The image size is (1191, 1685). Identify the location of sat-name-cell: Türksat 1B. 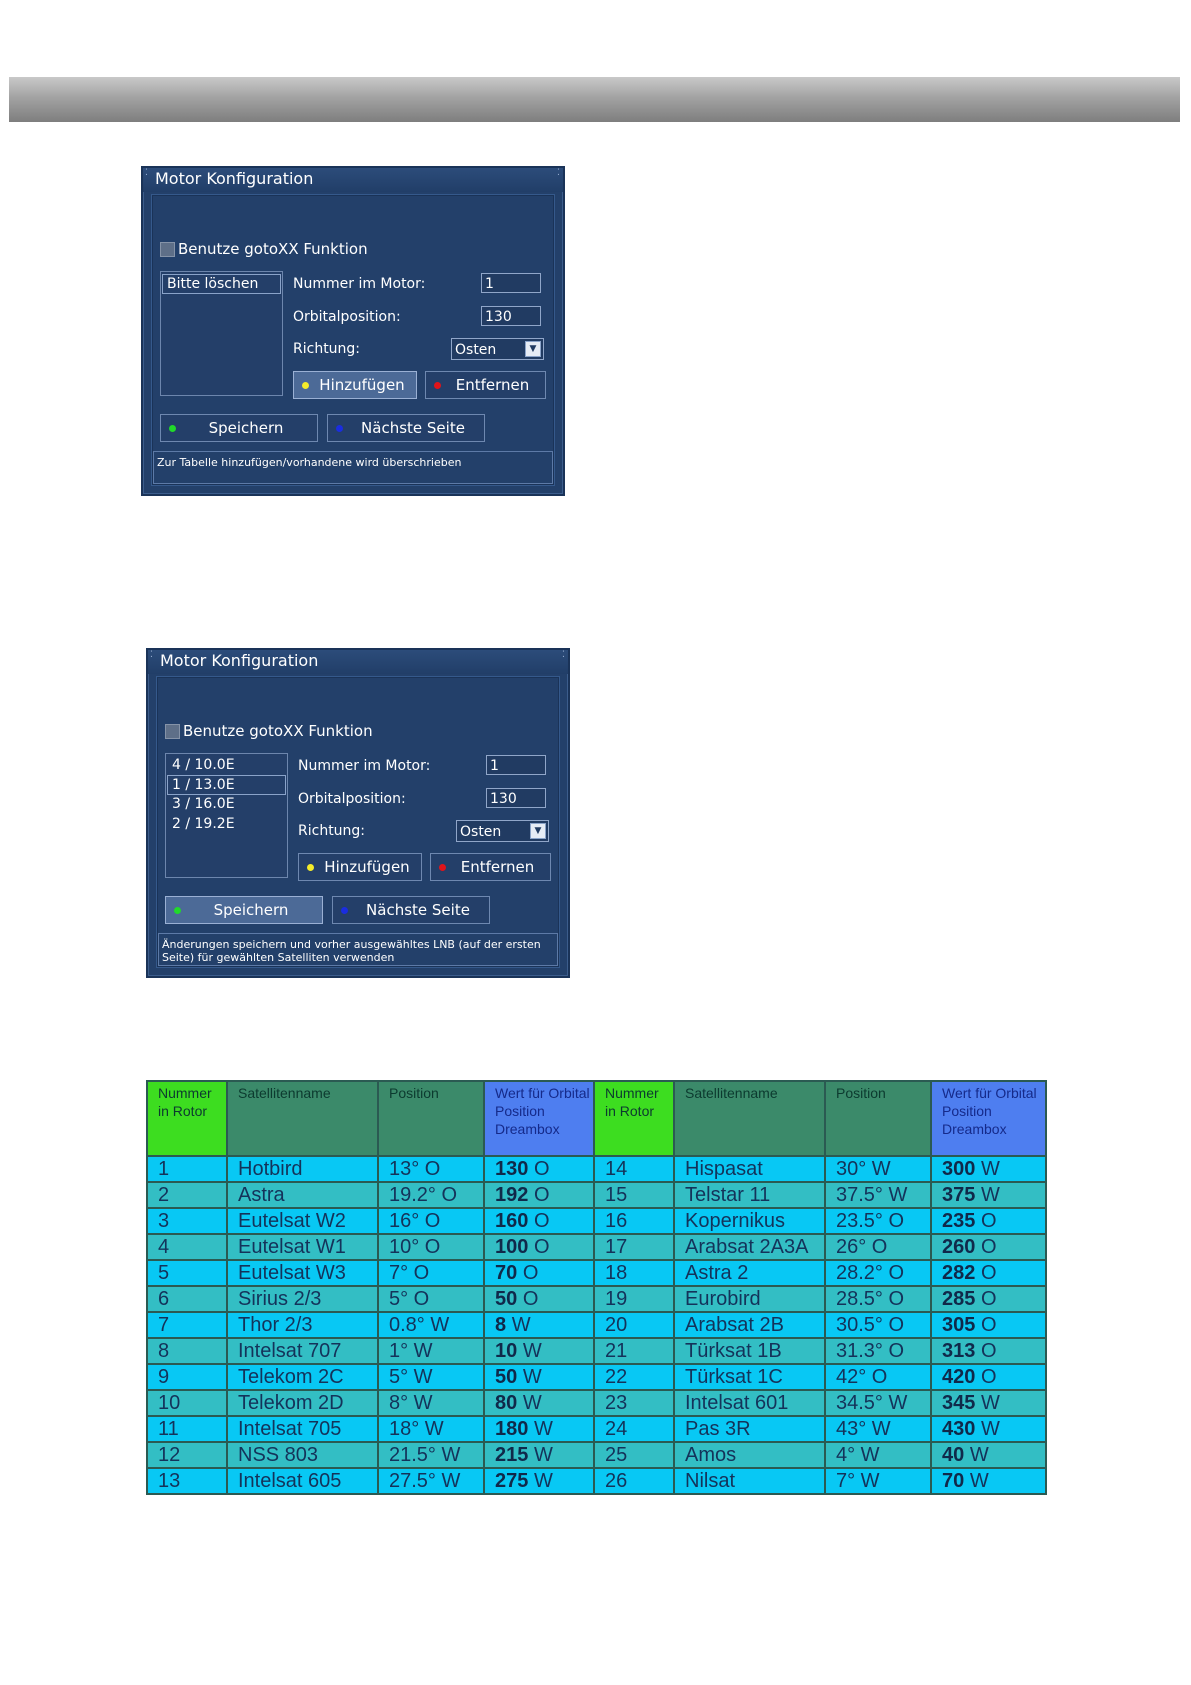
(749, 1351).